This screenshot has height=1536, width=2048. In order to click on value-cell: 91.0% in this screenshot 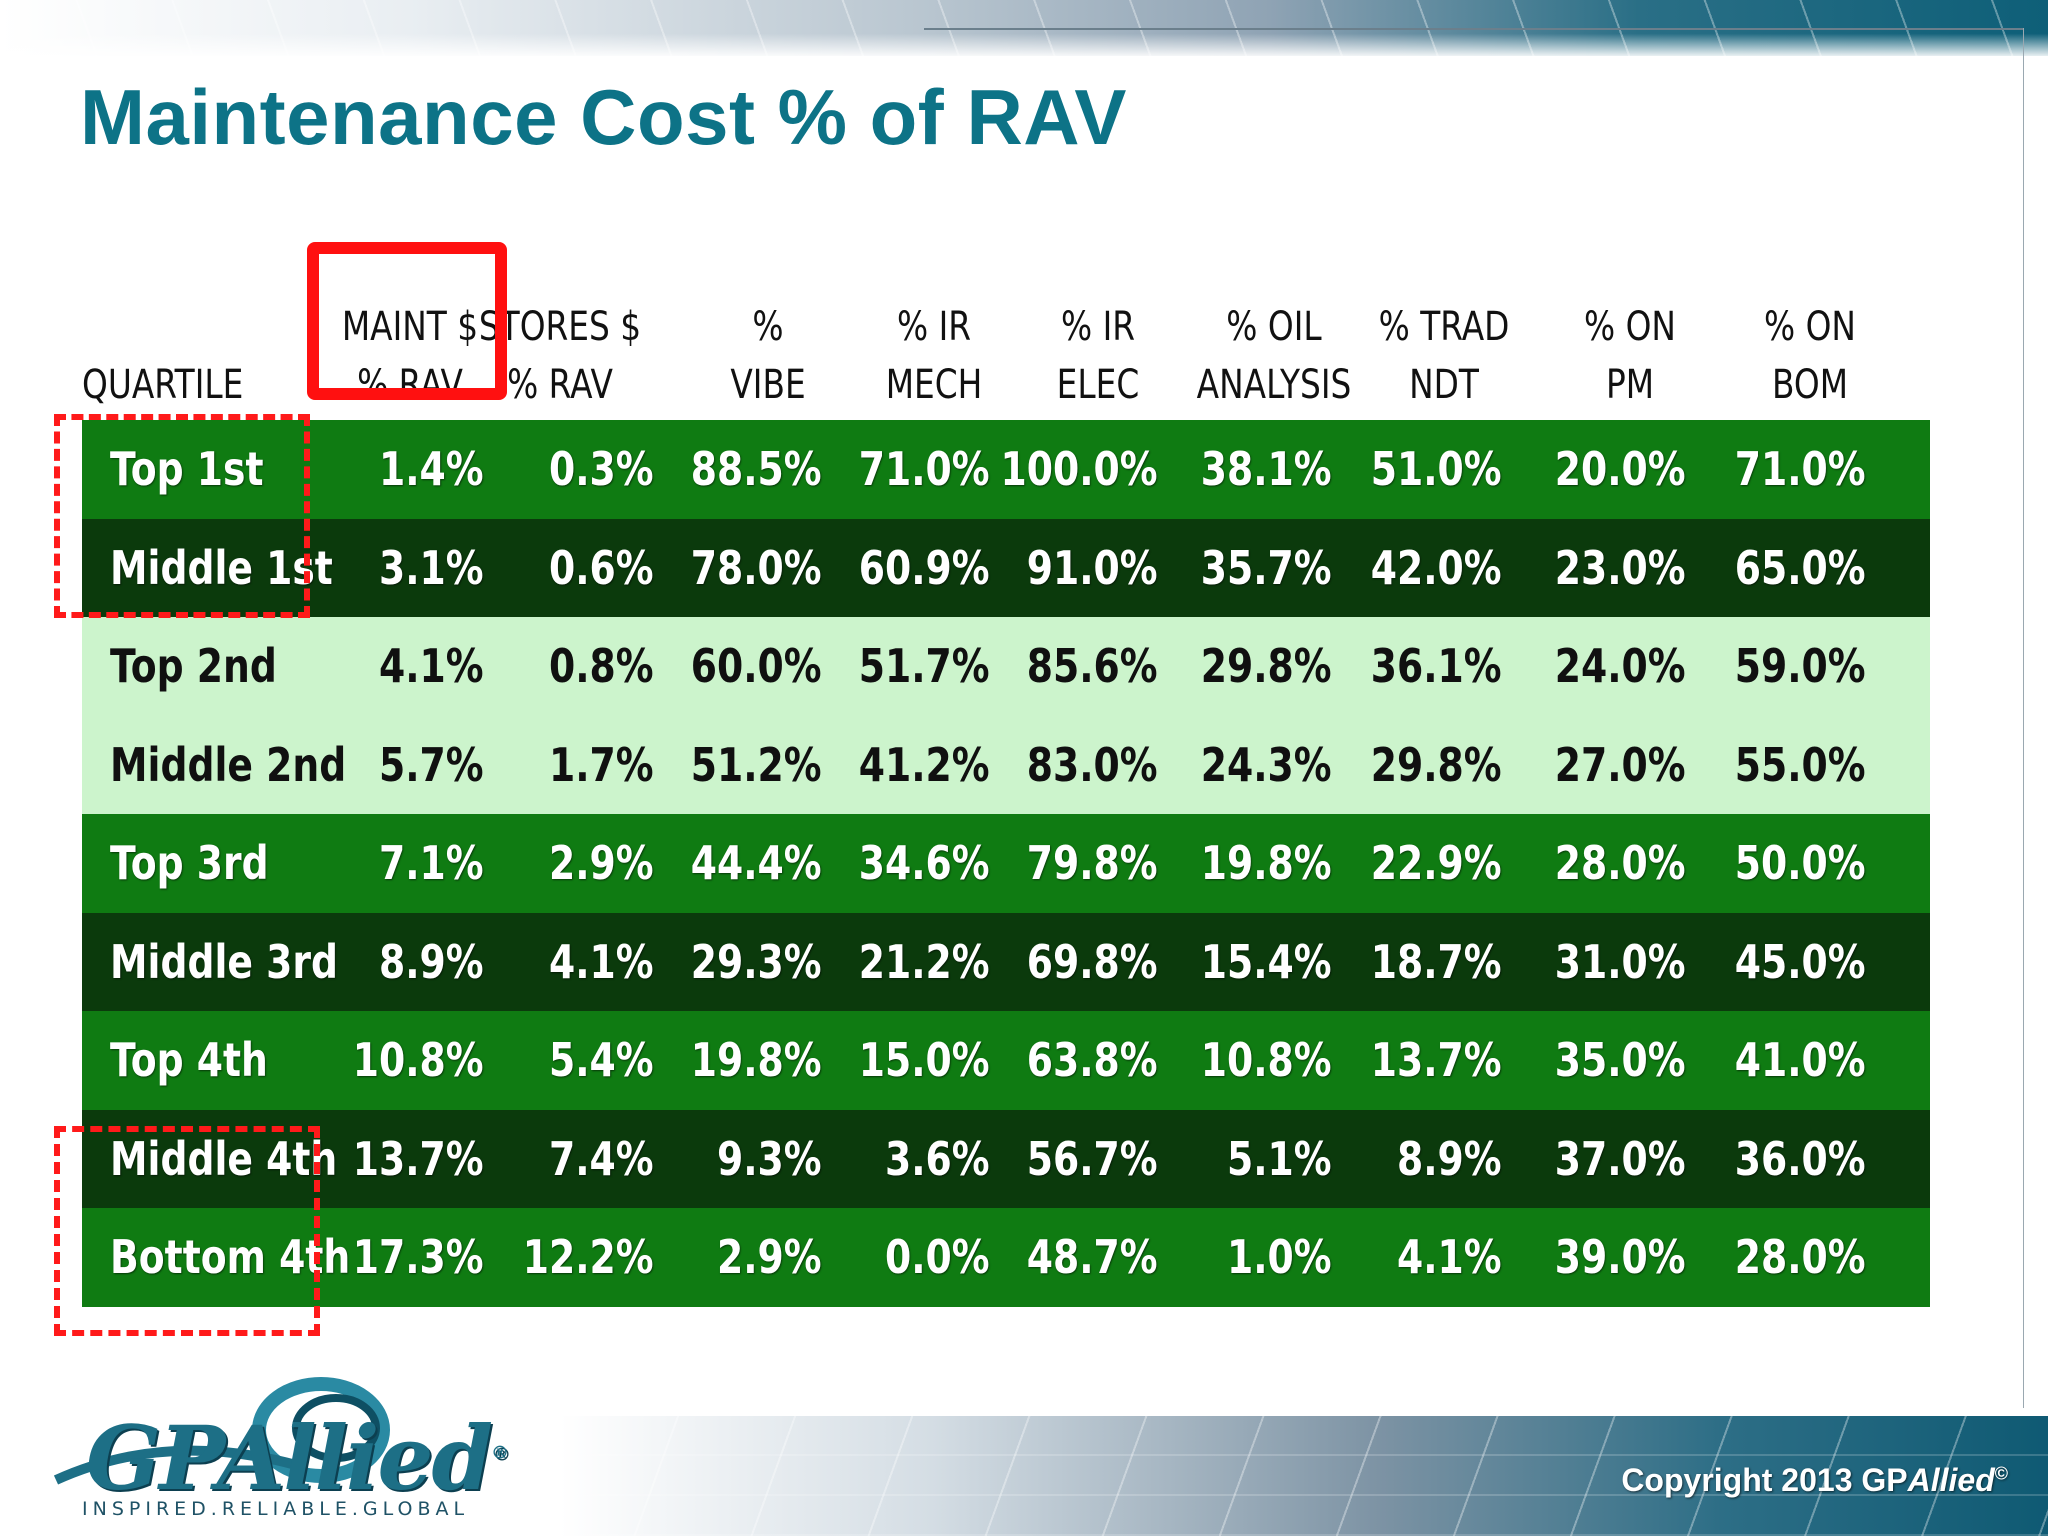, I will do `click(1058, 568)`.